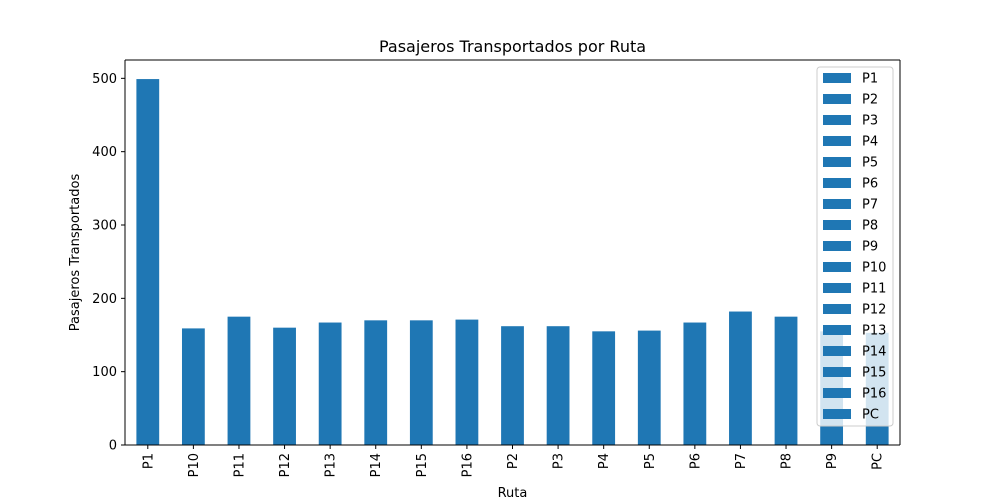 The width and height of the screenshot is (1000, 500). What do you see at coordinates (870, 415) in the screenshot?
I see `legend-label: PC` at bounding box center [870, 415].